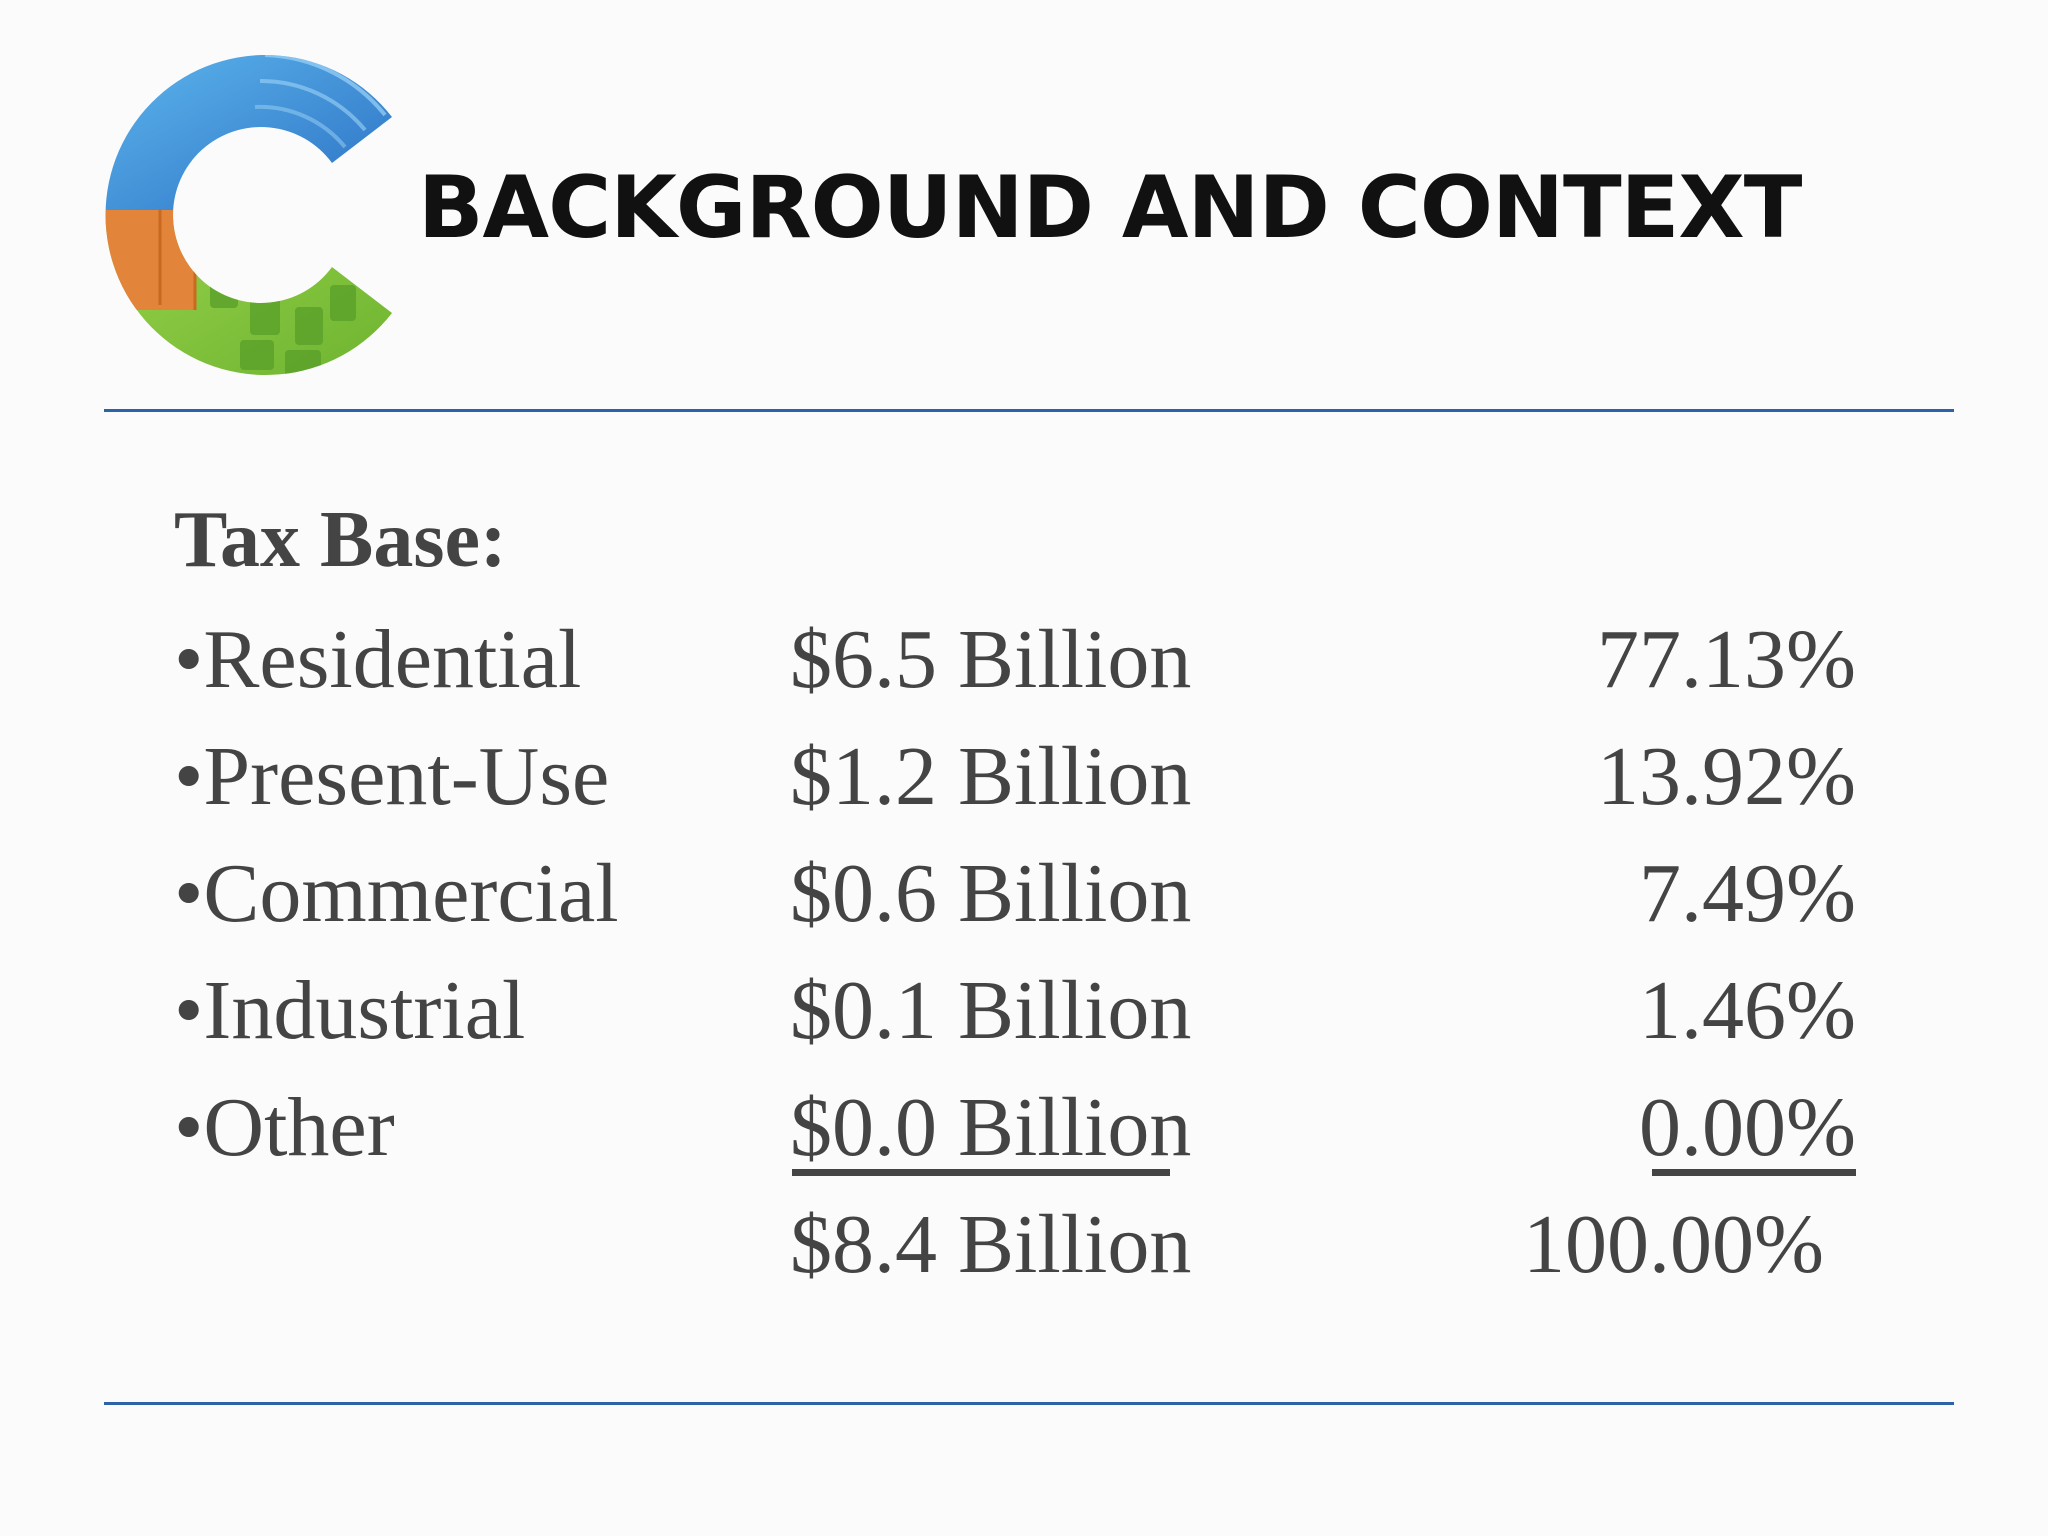 This screenshot has width=2048, height=1536. I want to click on percent-sum-line, so click(1754, 1172).